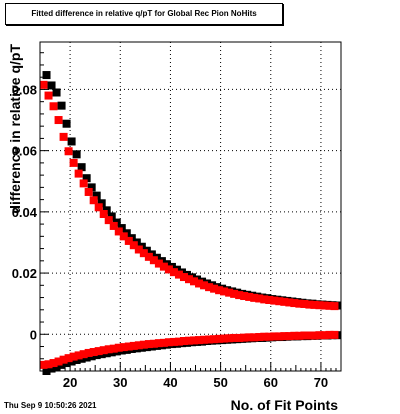  Describe the element at coordinates (170, 382) in the screenshot. I see `x-tick-label: 40` at that location.